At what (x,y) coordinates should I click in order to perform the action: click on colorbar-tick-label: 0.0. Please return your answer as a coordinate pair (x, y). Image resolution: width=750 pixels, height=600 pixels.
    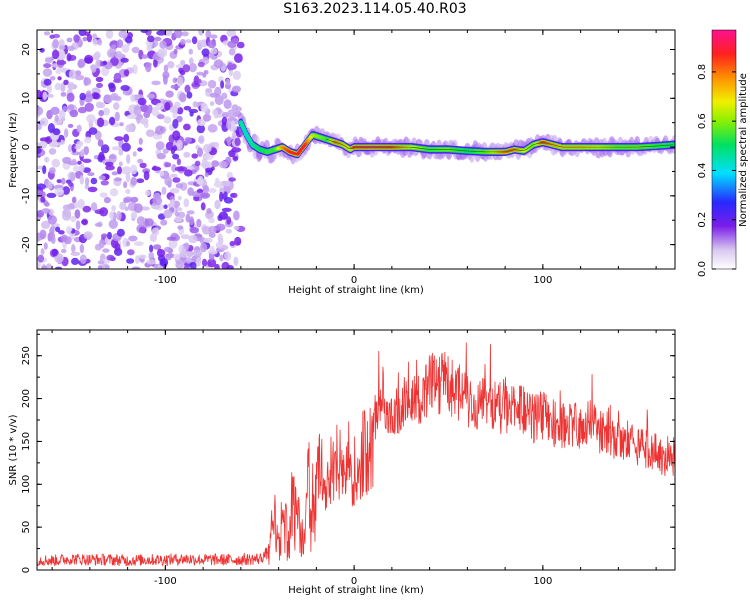
    Looking at the image, I should click on (702, 269).